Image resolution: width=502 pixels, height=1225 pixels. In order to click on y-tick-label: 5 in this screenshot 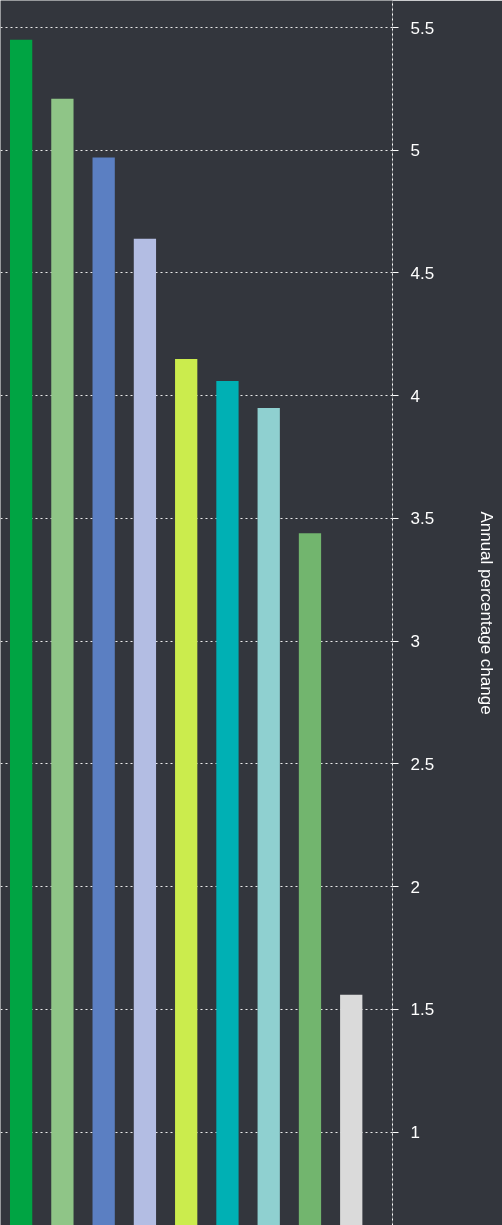, I will do `click(415, 151)`.